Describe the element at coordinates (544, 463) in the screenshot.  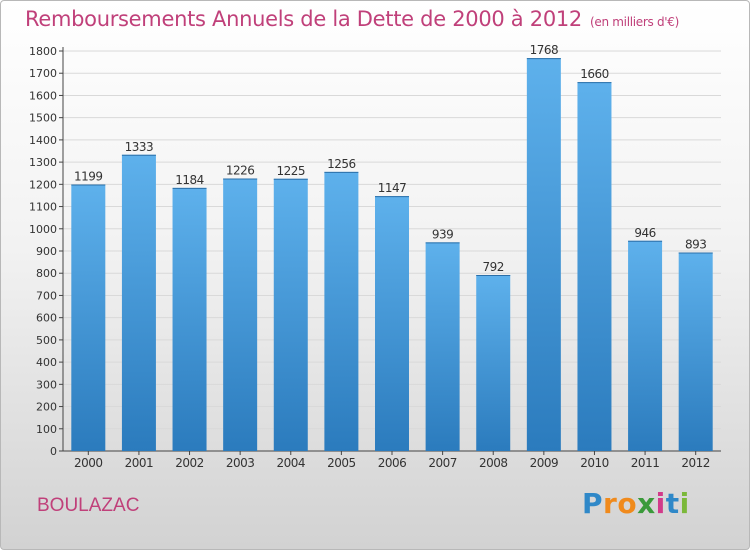
I see `x-tick-label-2009: 2009` at that location.